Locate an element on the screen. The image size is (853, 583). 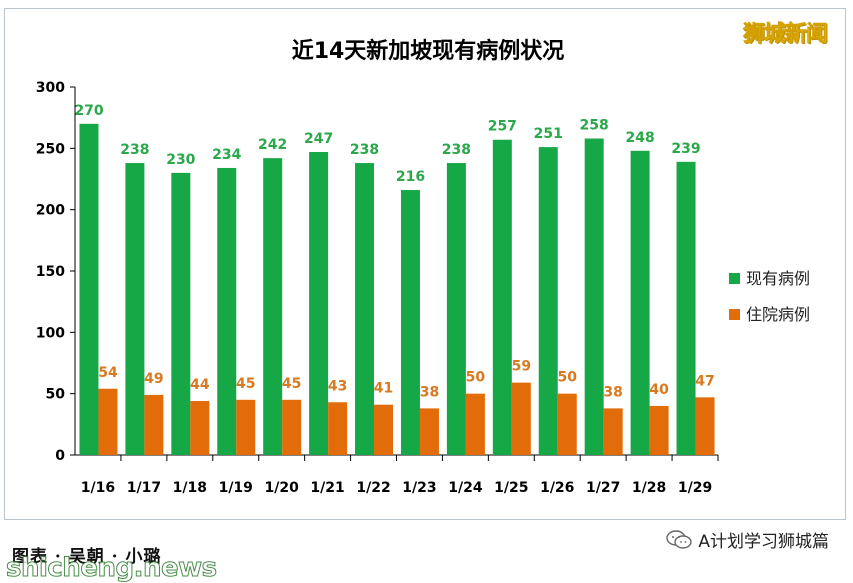
y-tick-label: 50 is located at coordinates (56, 395).